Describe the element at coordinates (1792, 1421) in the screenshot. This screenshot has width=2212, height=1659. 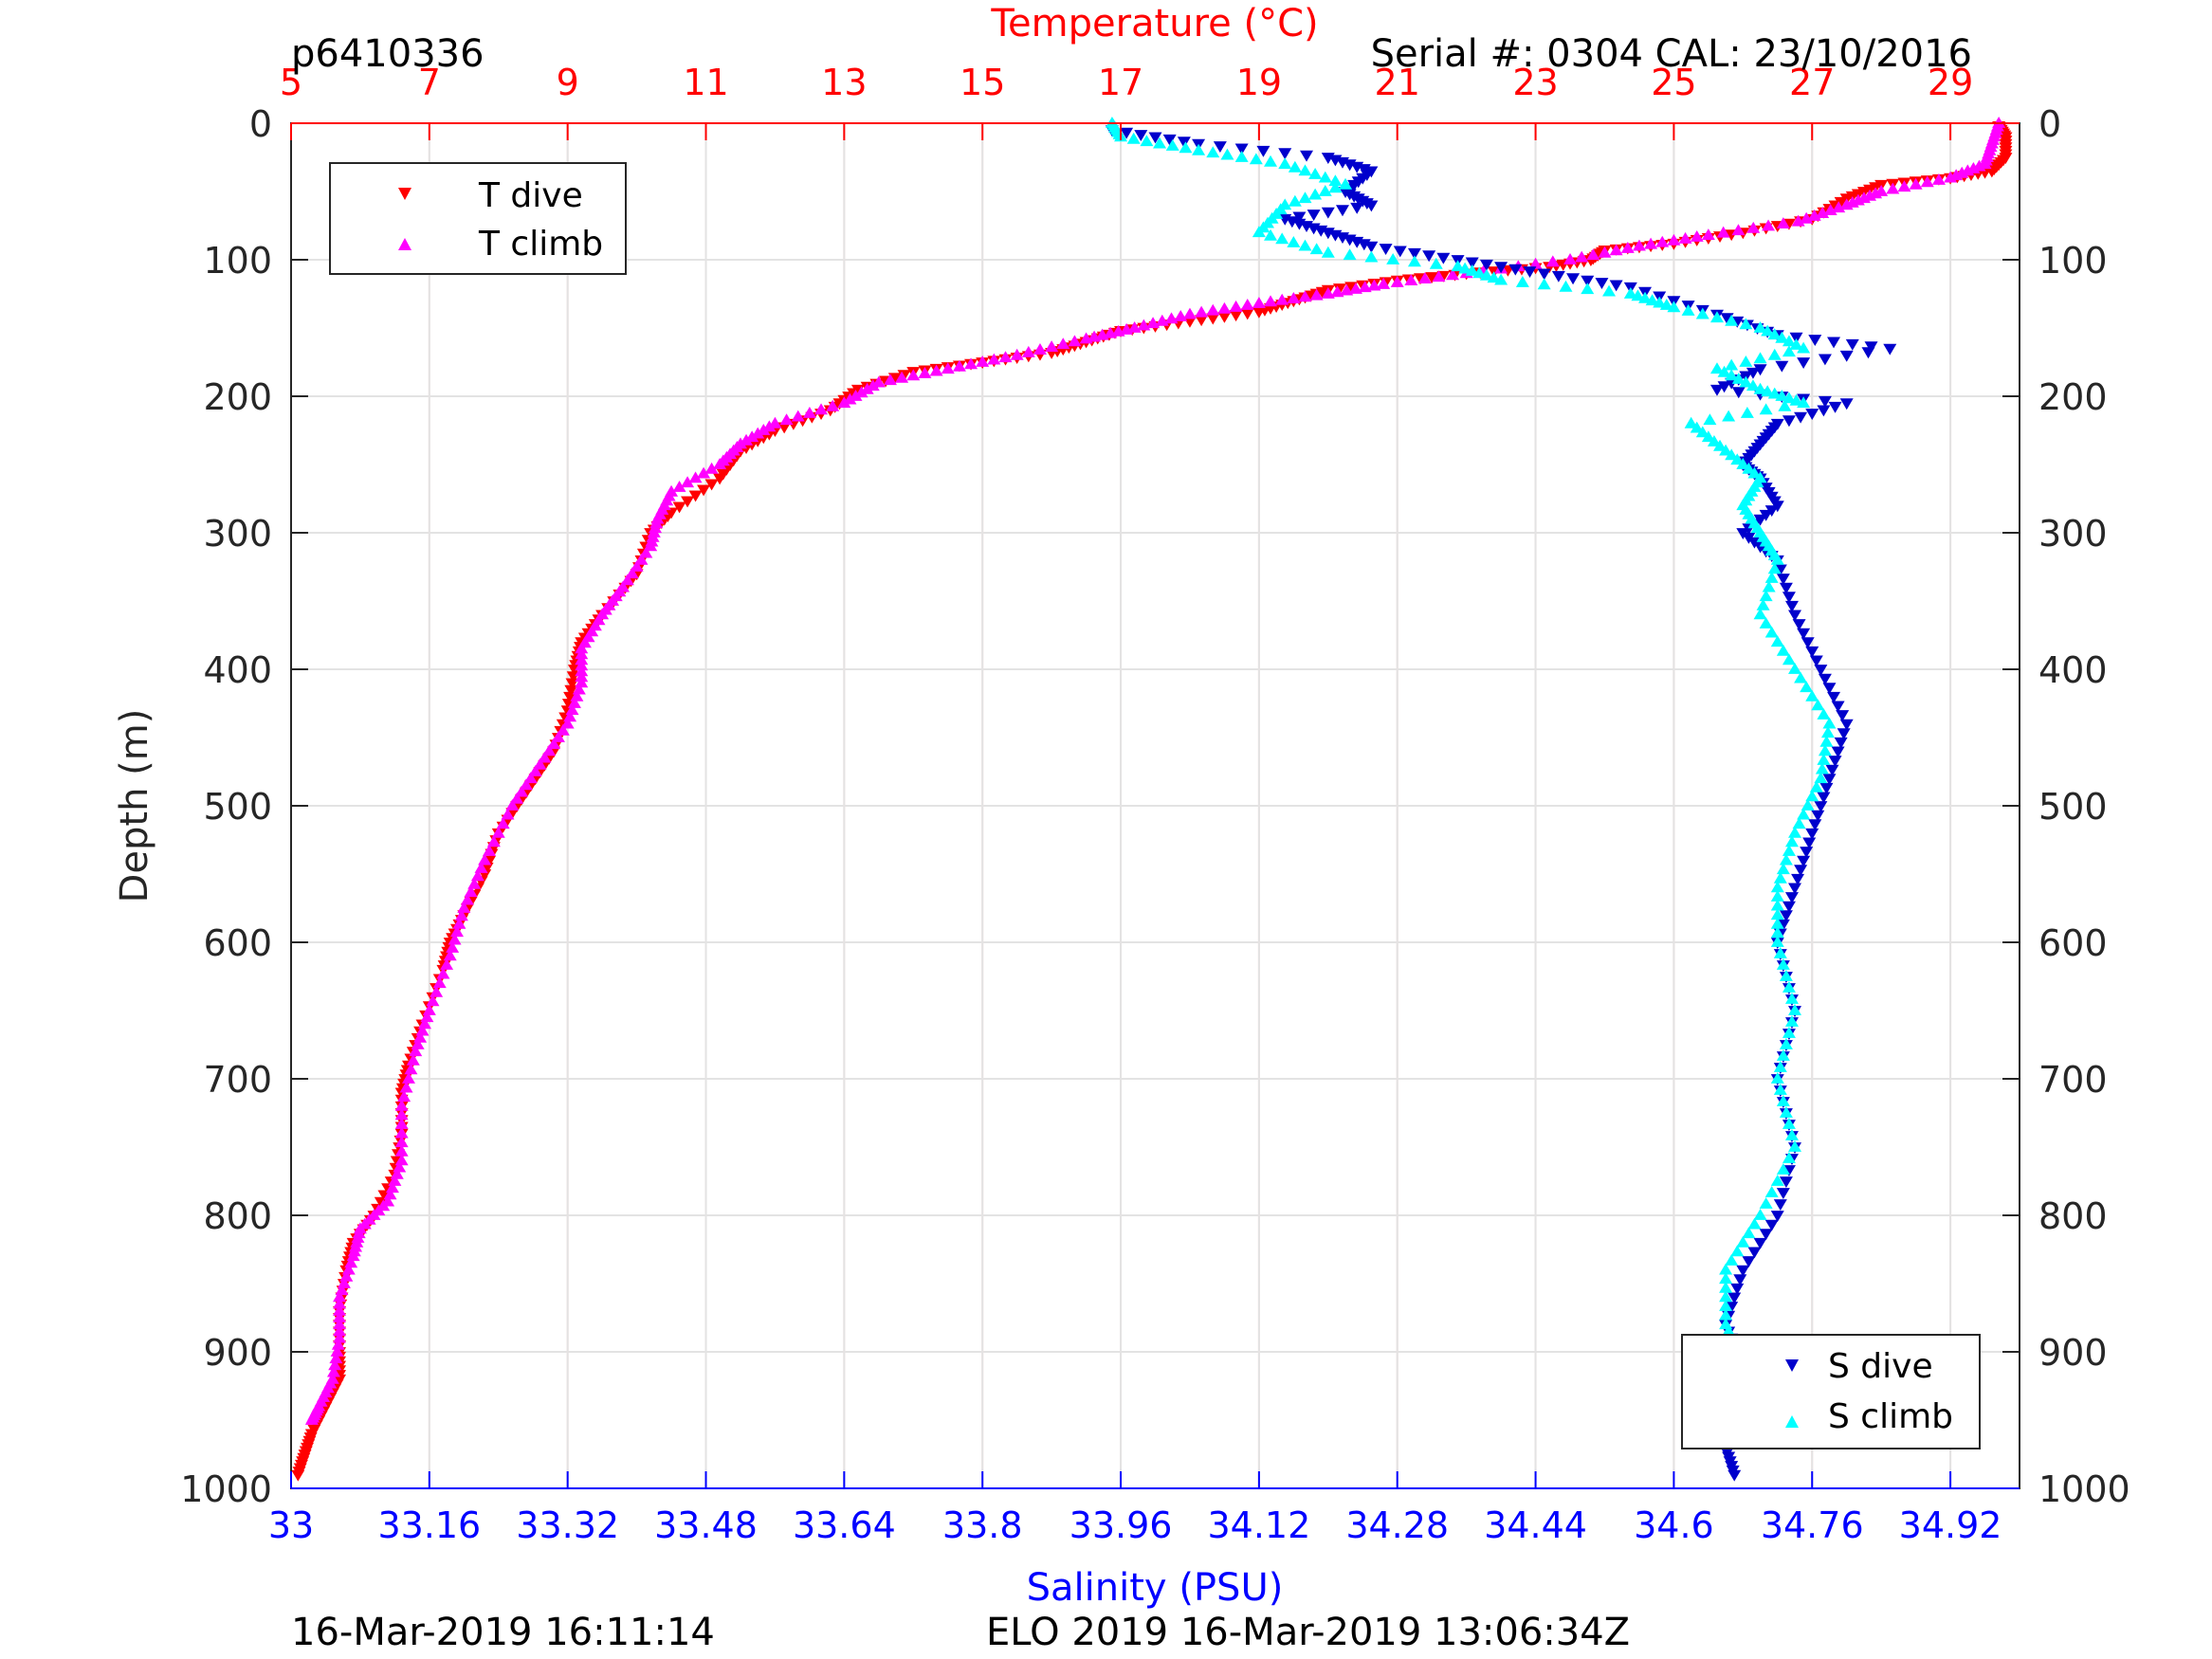
I see `s-climb-legend-marker` at that location.